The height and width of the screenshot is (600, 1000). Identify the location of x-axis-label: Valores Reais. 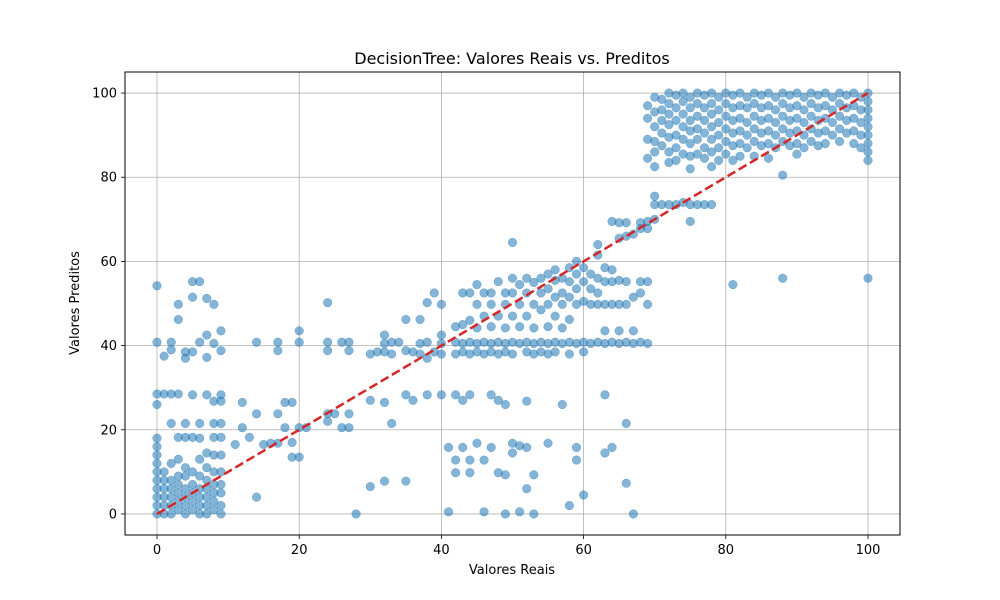
(512, 570).